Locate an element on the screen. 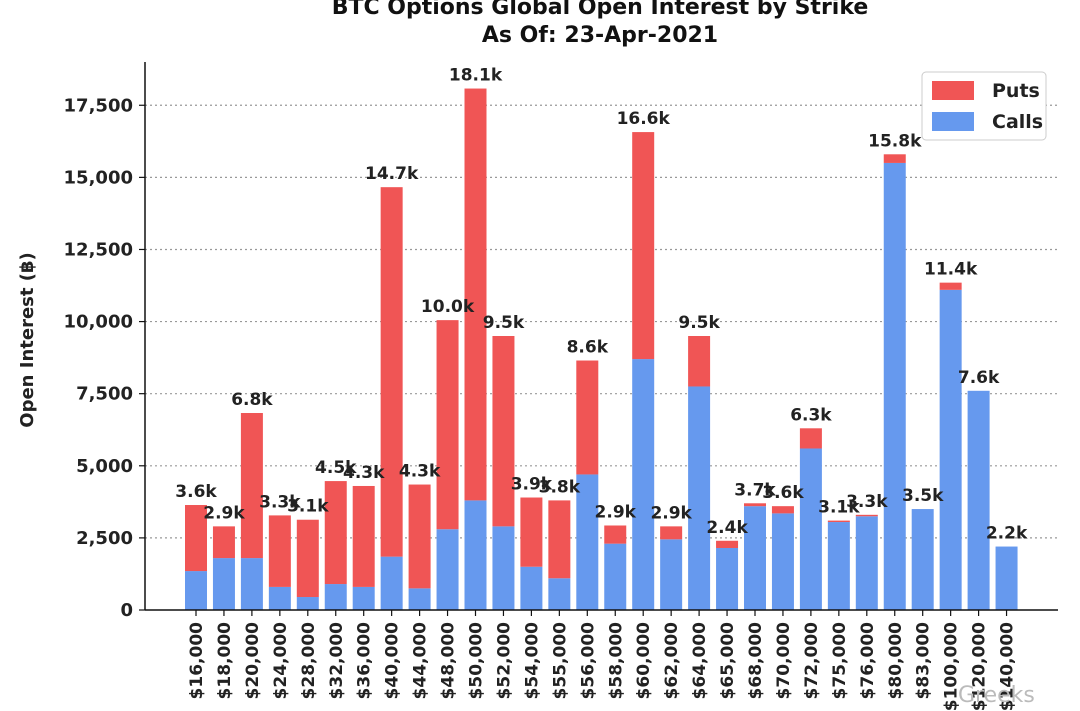 The image size is (1080, 711). x-tick-label: $60,000 is located at coordinates (644, 661).